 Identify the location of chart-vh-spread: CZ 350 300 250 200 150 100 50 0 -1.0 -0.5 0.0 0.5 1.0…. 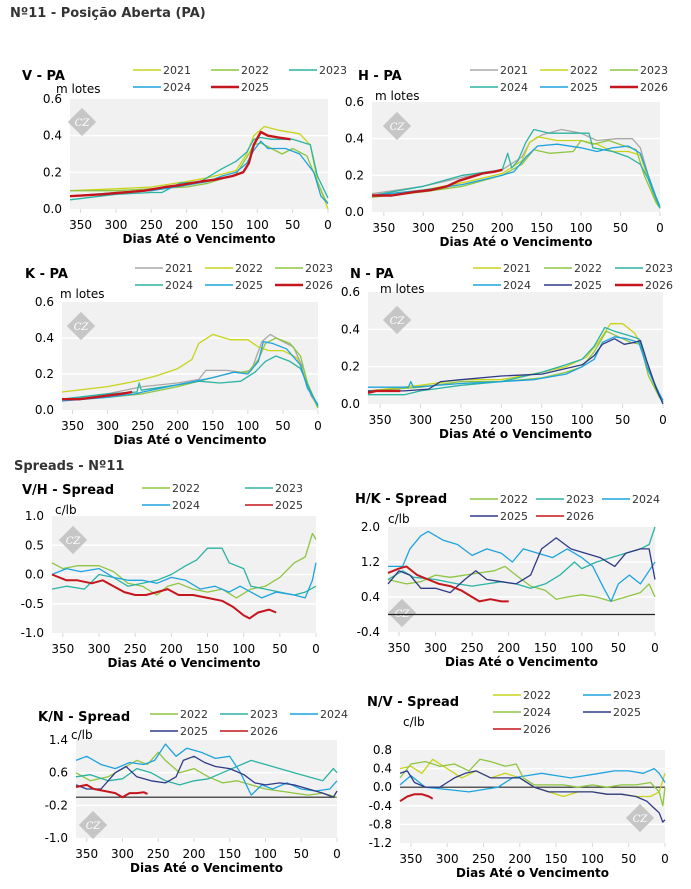
(175, 578).